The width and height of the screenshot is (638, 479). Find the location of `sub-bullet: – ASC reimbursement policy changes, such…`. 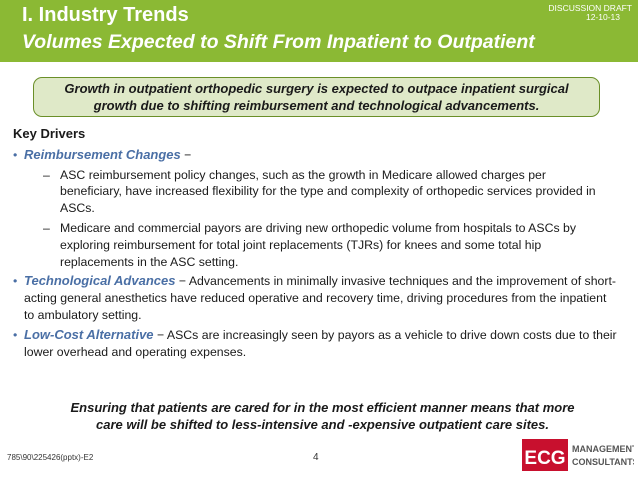

sub-bullet: – ASC reimbursement policy changes, such… is located at coordinates (315, 192).